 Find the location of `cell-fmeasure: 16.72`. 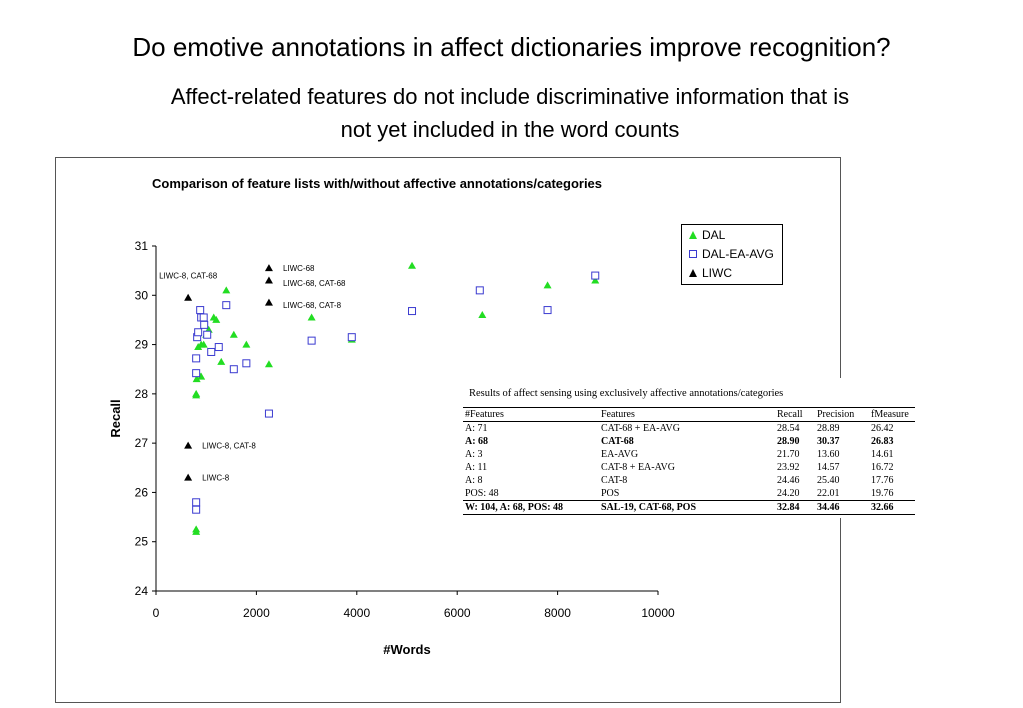

cell-fmeasure: 16.72 is located at coordinates (882, 467).